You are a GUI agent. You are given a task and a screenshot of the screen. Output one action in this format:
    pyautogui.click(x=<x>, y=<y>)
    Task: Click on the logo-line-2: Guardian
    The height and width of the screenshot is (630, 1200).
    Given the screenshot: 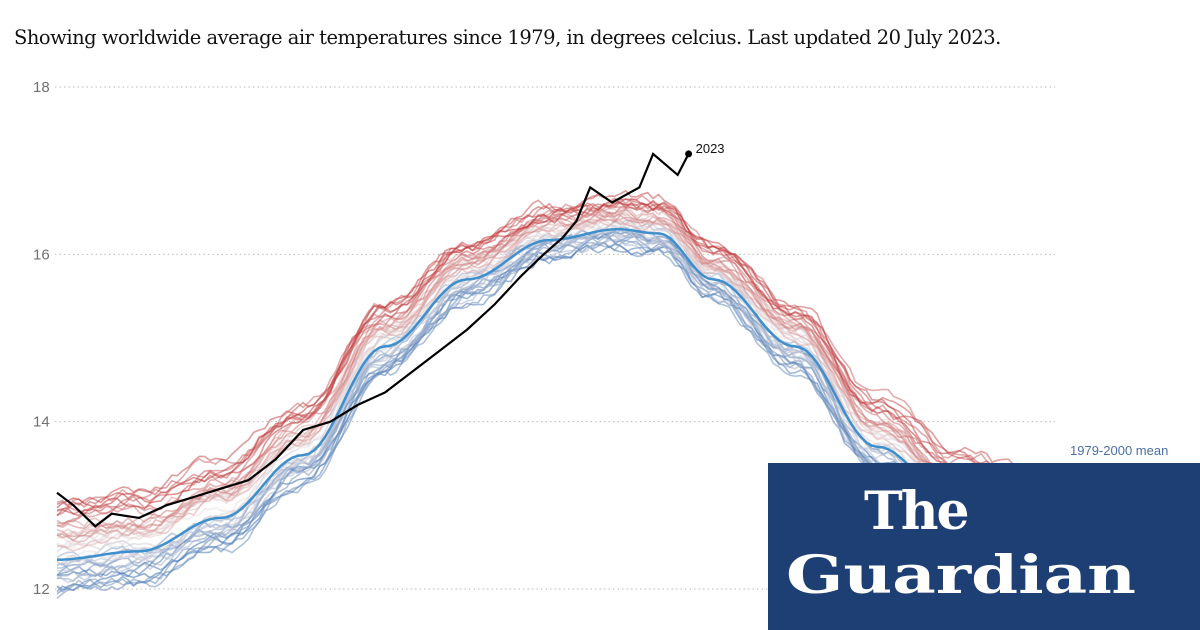 What is the action you would take?
    pyautogui.click(x=961, y=575)
    